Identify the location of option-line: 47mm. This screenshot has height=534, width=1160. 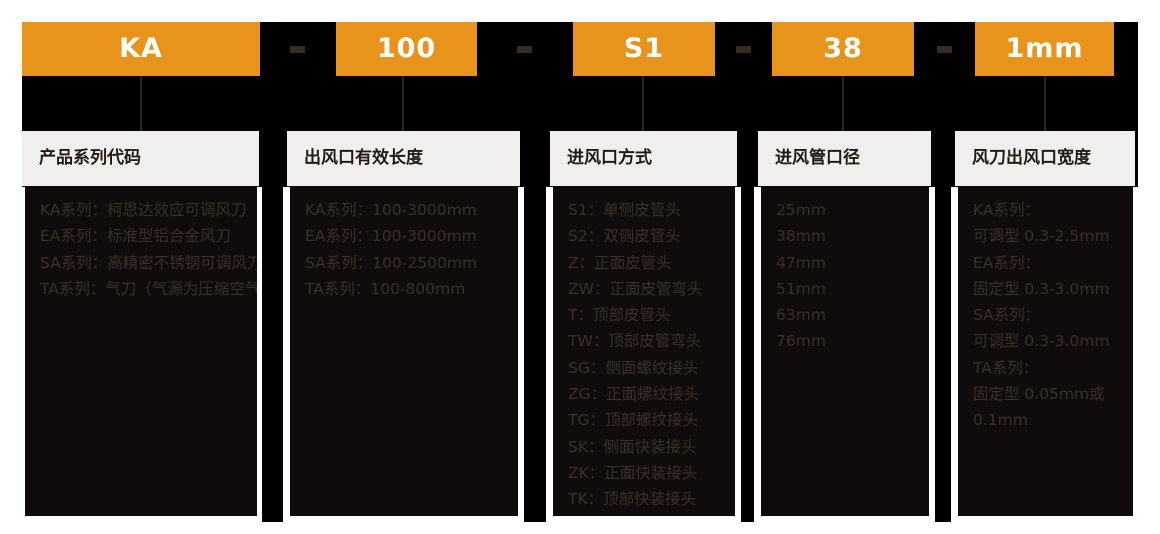
(801, 262).